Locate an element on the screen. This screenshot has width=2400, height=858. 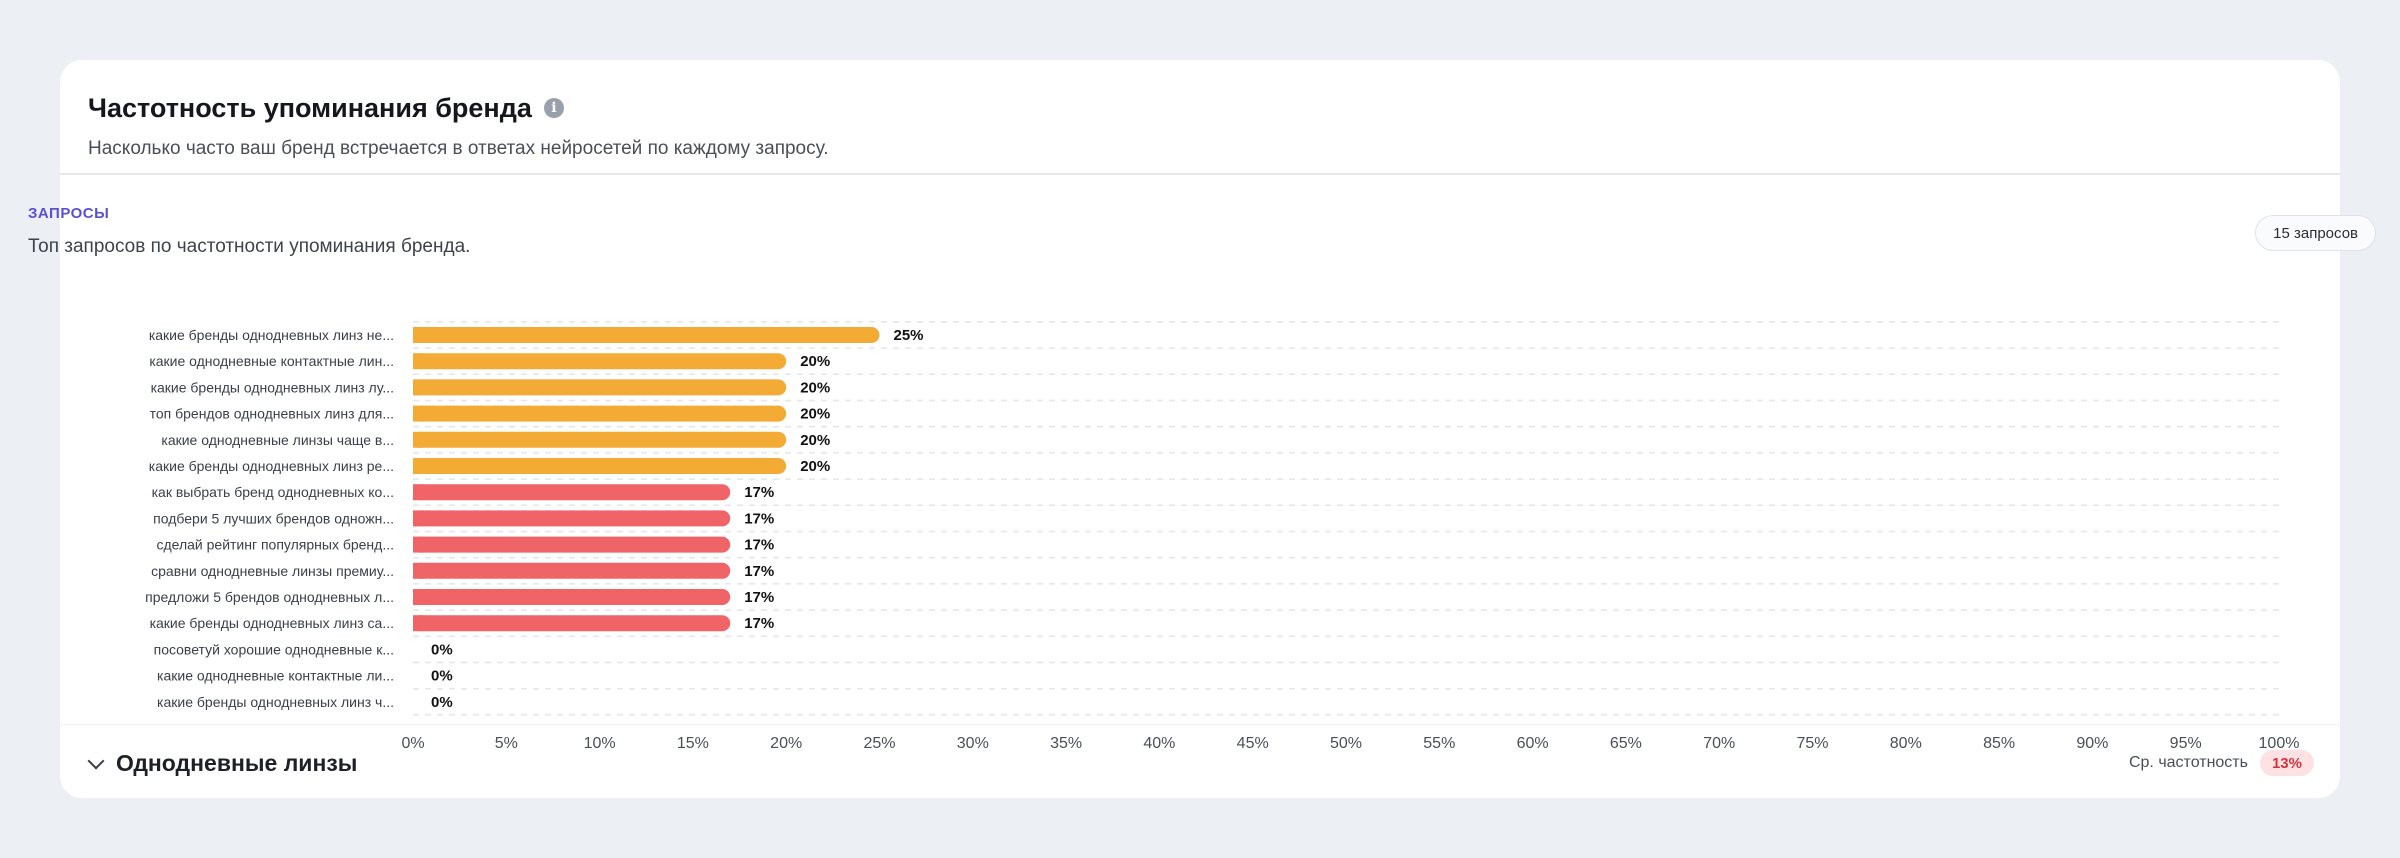
group-name: Однодневные линзы is located at coordinates (237, 763).